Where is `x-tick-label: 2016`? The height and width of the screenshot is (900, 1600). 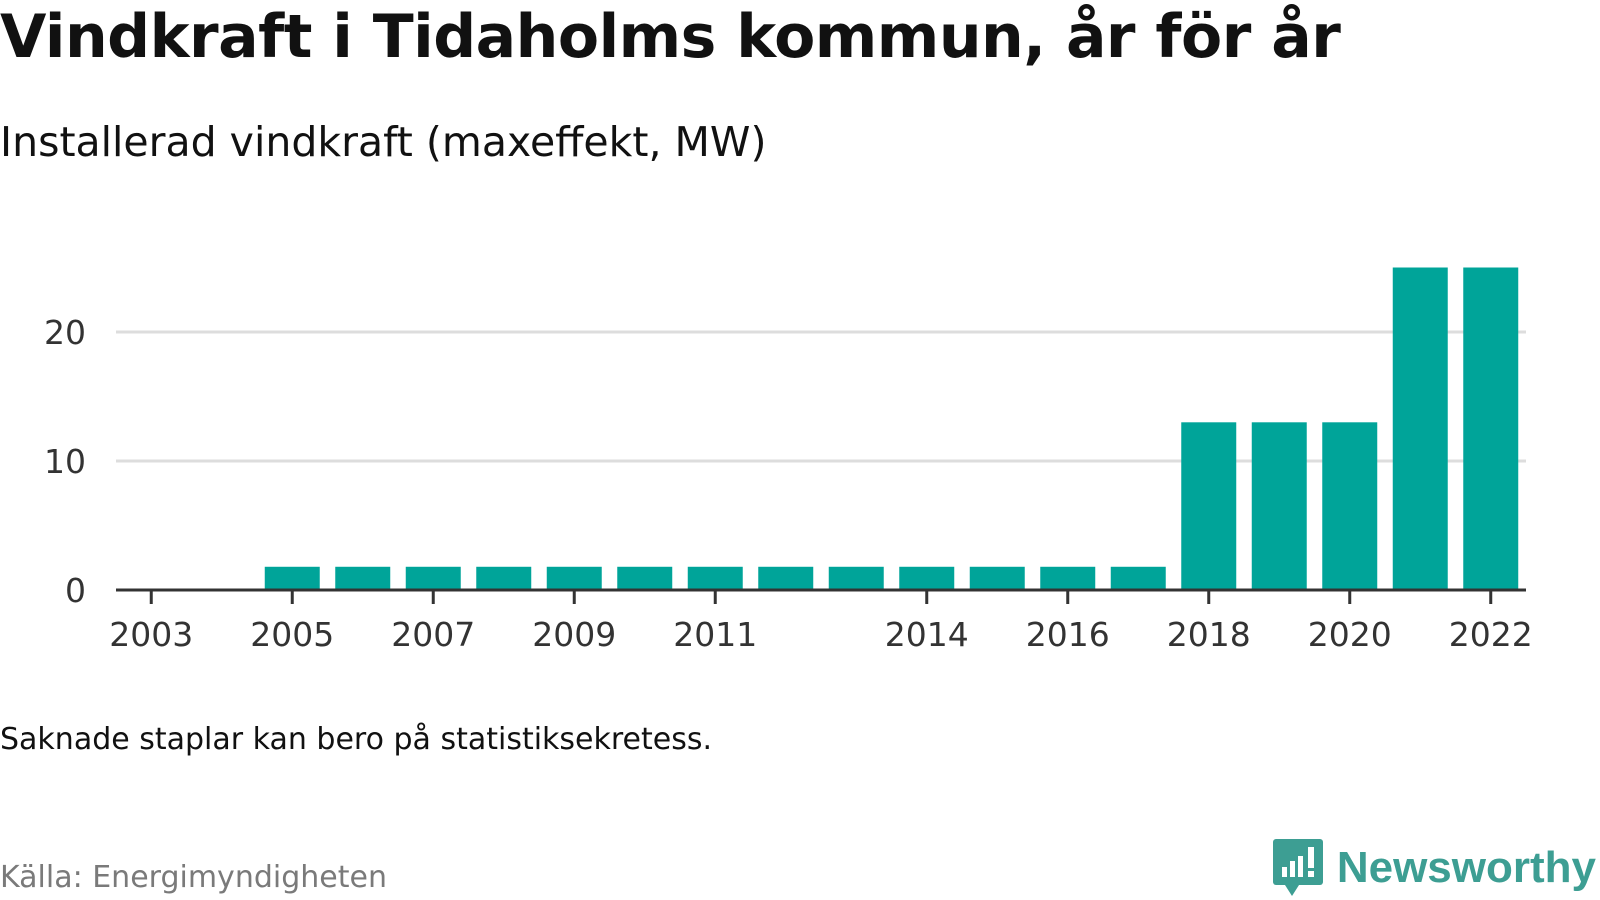
x-tick-label: 2016 is located at coordinates (1068, 634).